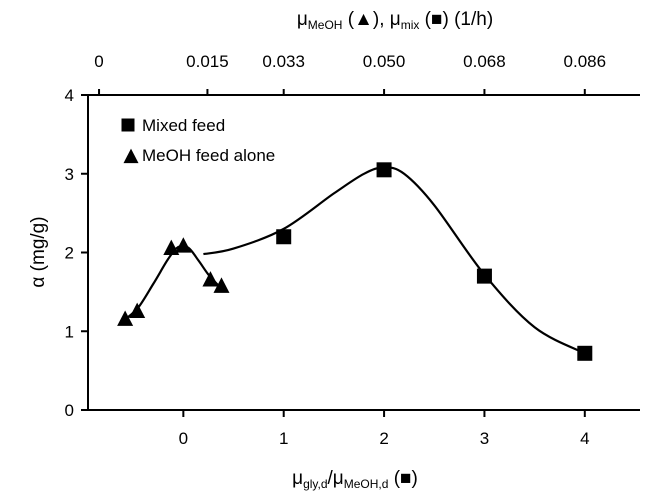  I want to click on legend-square-marker, so click(128, 125).